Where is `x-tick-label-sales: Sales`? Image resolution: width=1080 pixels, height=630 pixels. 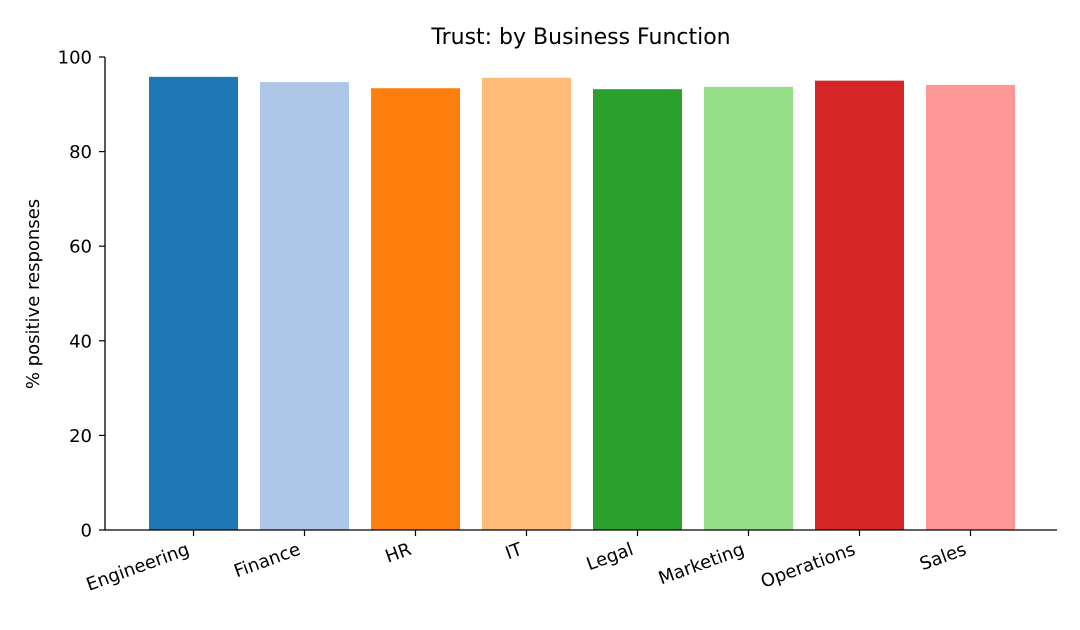 x-tick-label-sales: Sales is located at coordinates (943, 557).